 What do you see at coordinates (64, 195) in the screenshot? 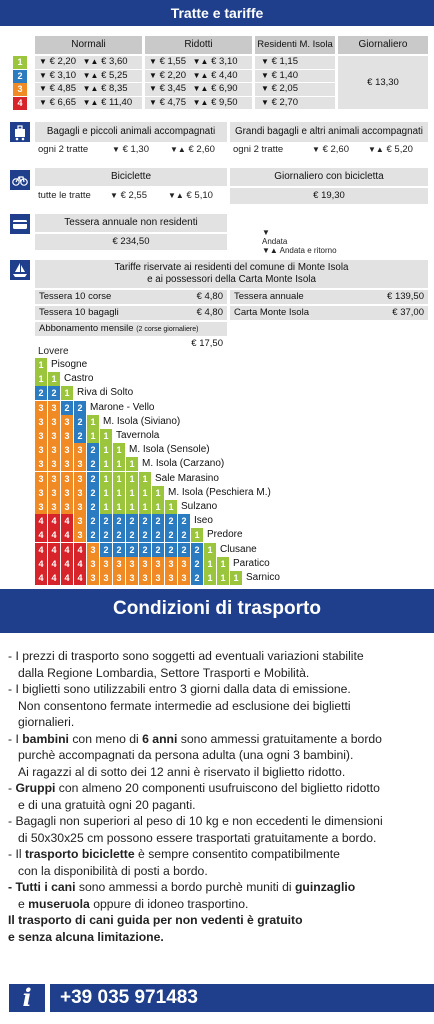
I see `bikes-note: tutte le tratte` at bounding box center [64, 195].